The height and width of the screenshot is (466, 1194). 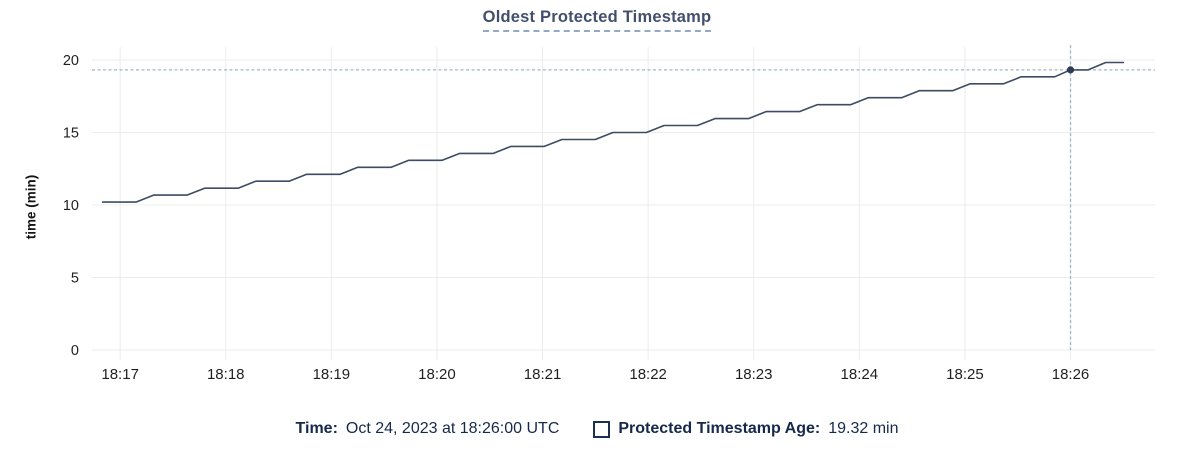 What do you see at coordinates (863, 428) in the screenshot?
I see `legend-series-value: 19.32 min` at bounding box center [863, 428].